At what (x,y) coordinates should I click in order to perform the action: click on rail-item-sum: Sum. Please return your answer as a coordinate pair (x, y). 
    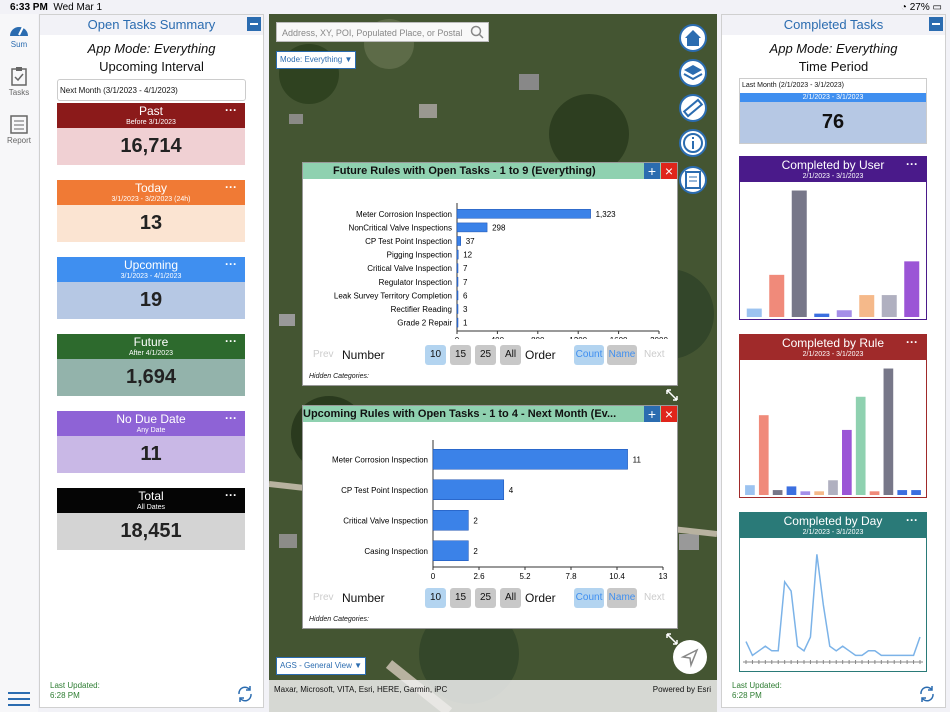
    Looking at the image, I should click on (19, 34).